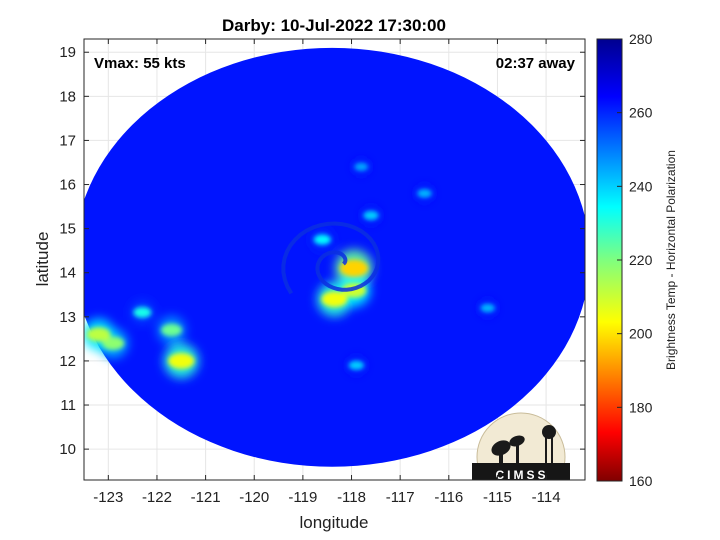  What do you see at coordinates (351, 497) in the screenshot?
I see `x-tick-label-5: -118` at bounding box center [351, 497].